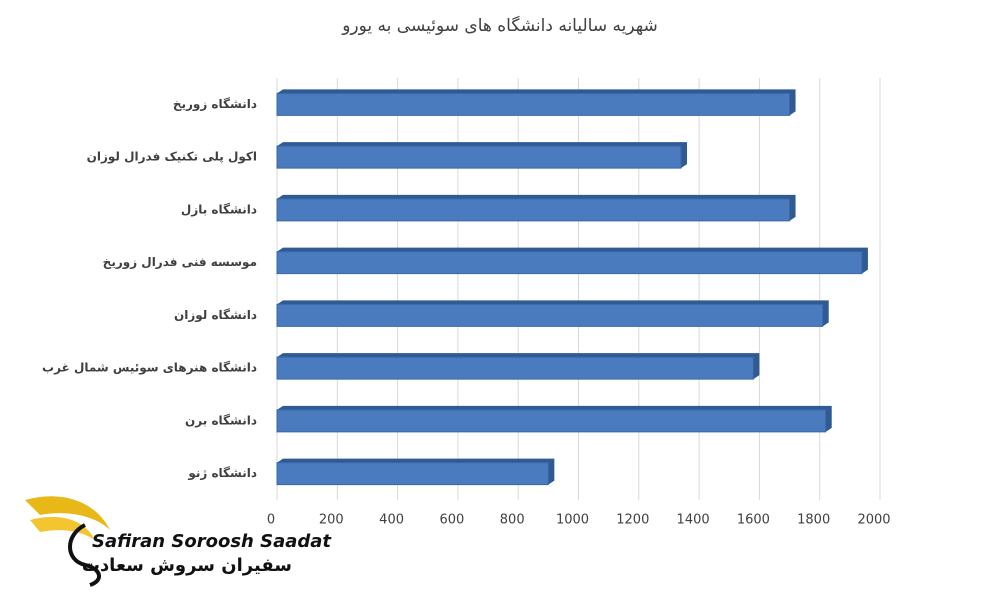 Image resolution: width=1000 pixels, height=600 pixels. I want to click on x-tick-label: 0, so click(271, 520).